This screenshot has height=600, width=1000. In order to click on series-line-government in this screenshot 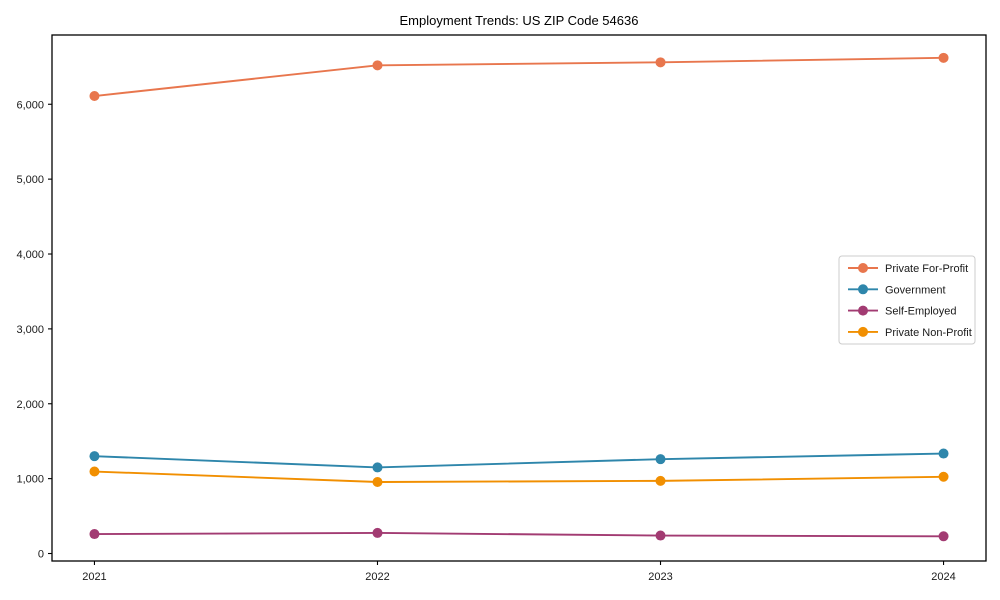, I will do `click(519, 460)`.